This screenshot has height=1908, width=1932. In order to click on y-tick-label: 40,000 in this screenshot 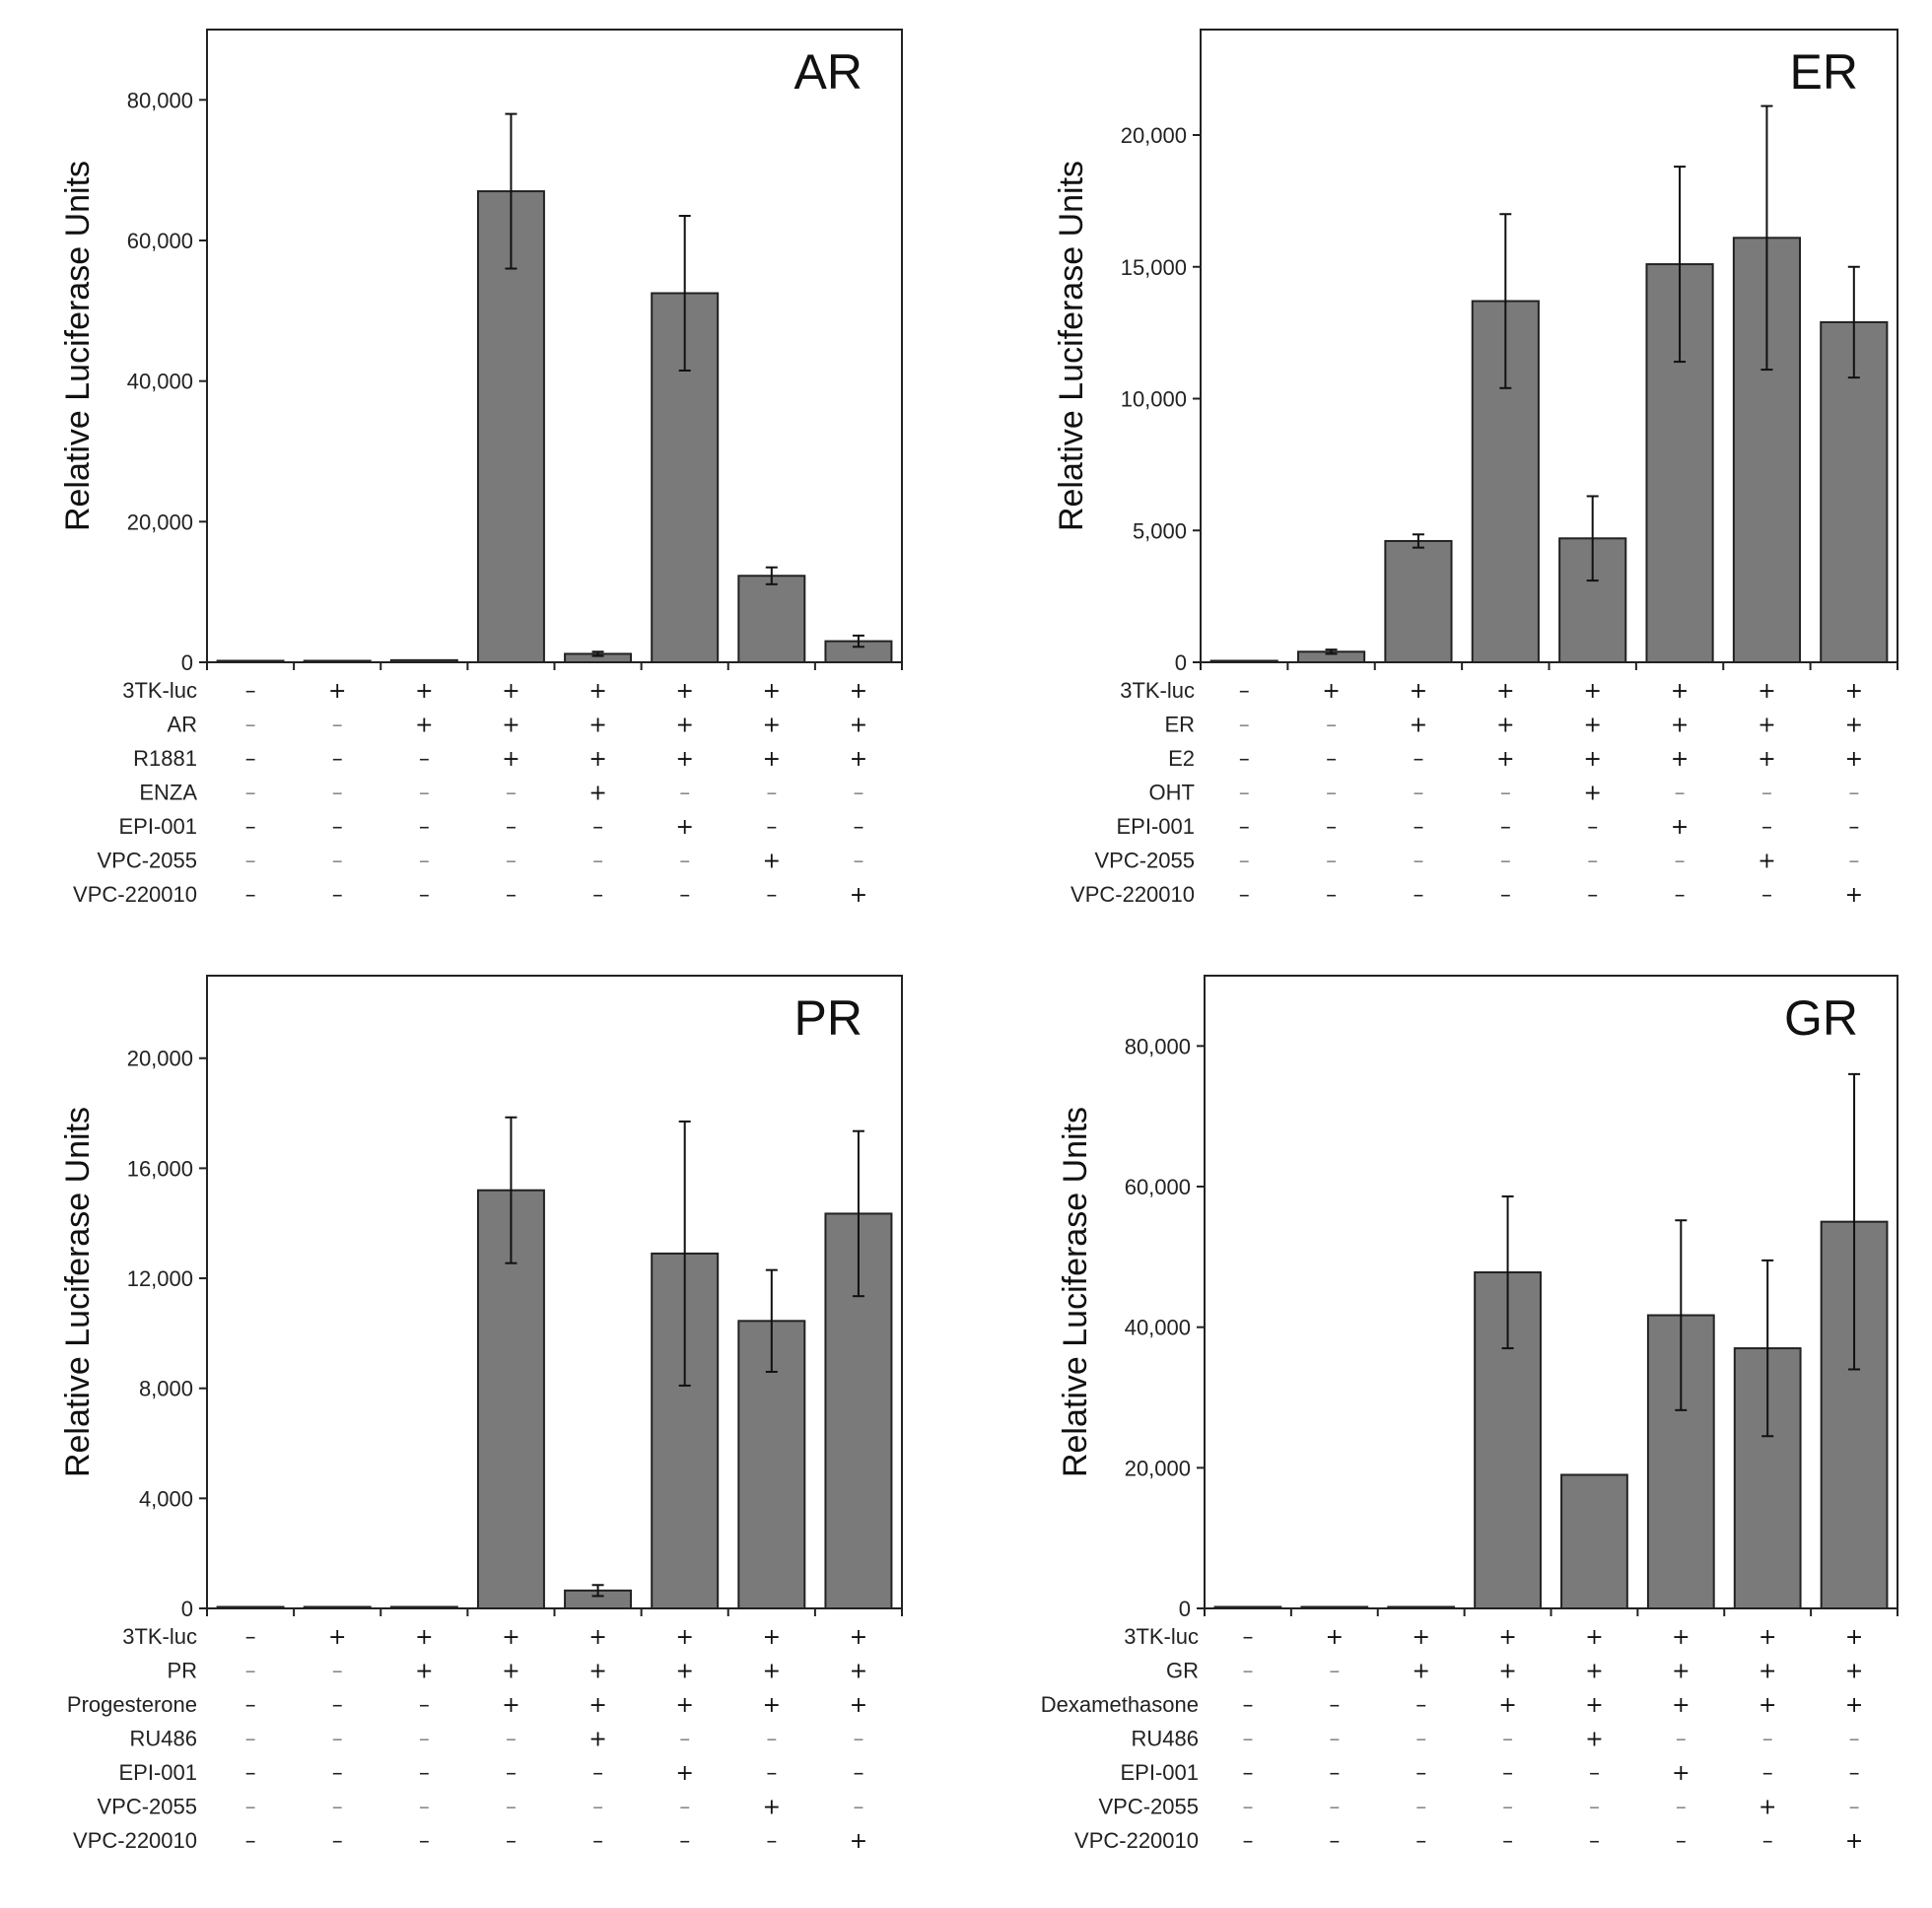, I will do `click(1158, 1328)`.